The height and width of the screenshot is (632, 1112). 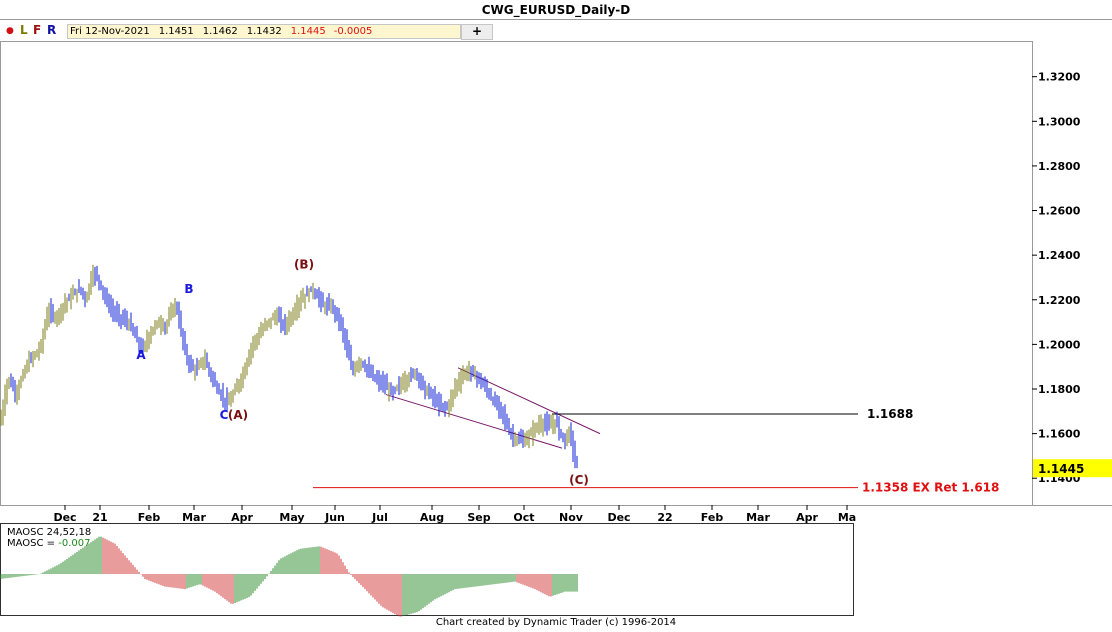 I want to click on price-tick-label: 1.2200, so click(x=1059, y=300).